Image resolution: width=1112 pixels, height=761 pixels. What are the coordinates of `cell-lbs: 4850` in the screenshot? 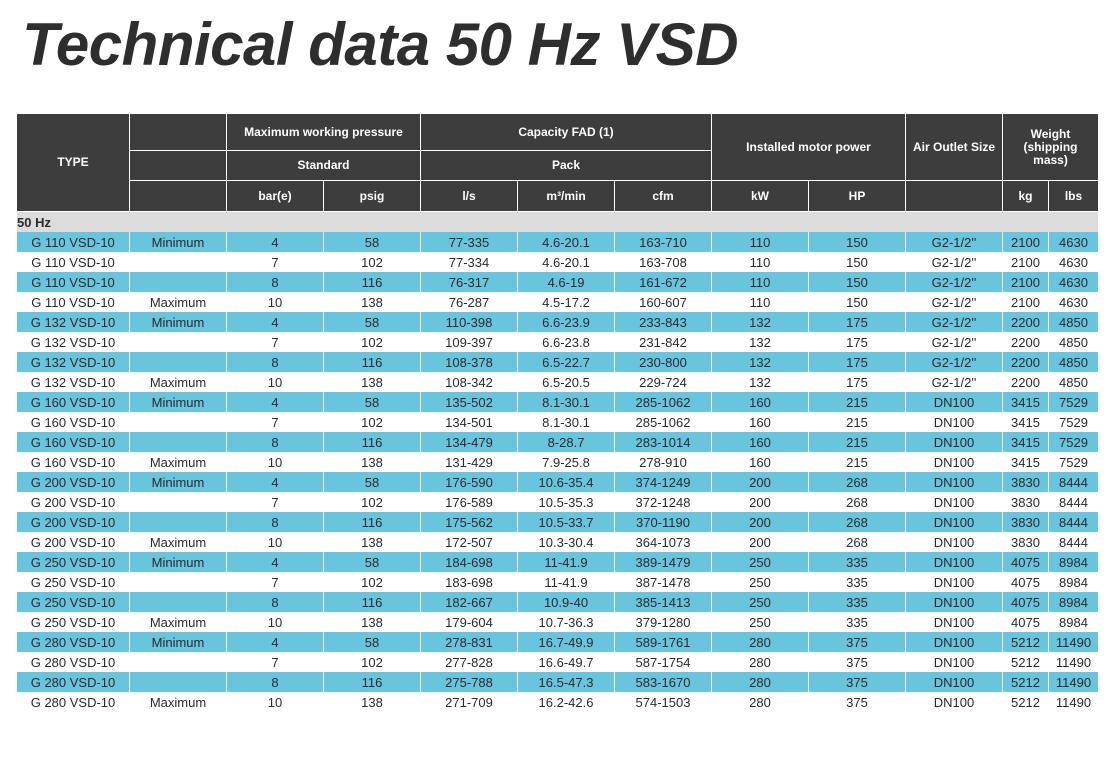 It's located at (1073, 362).